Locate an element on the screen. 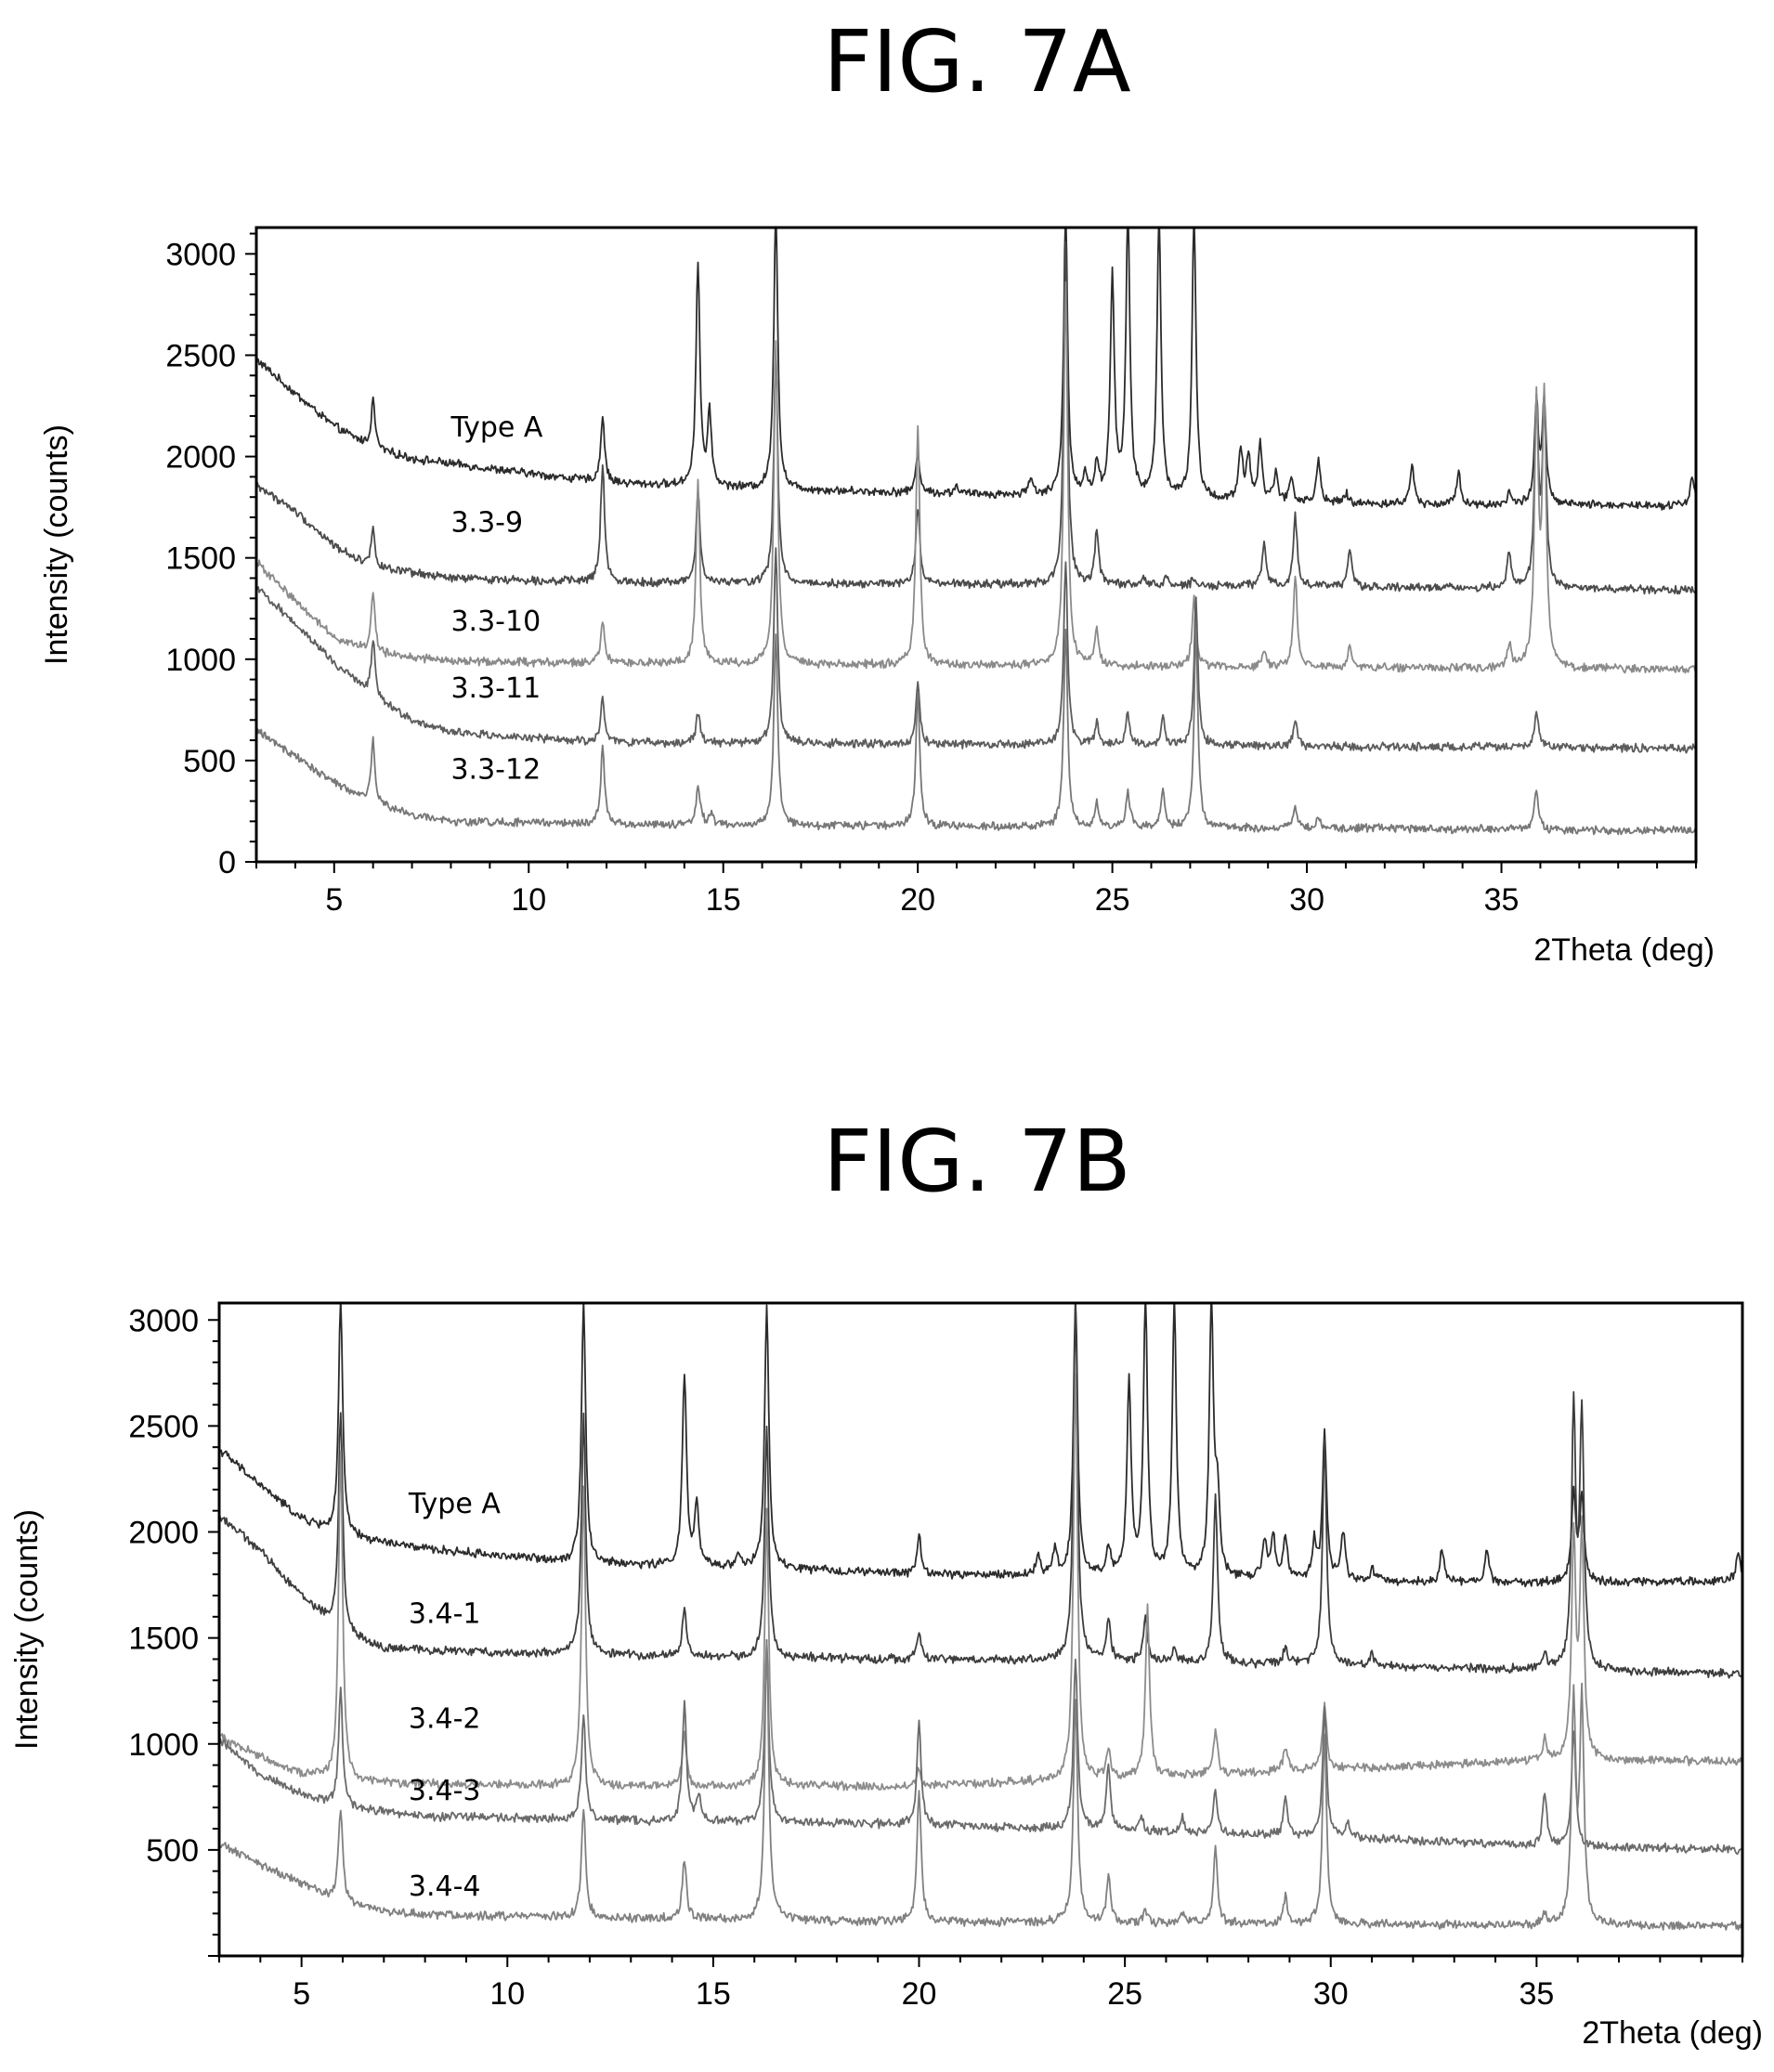  figure-title: FIG. 7B is located at coordinates (976, 1161).